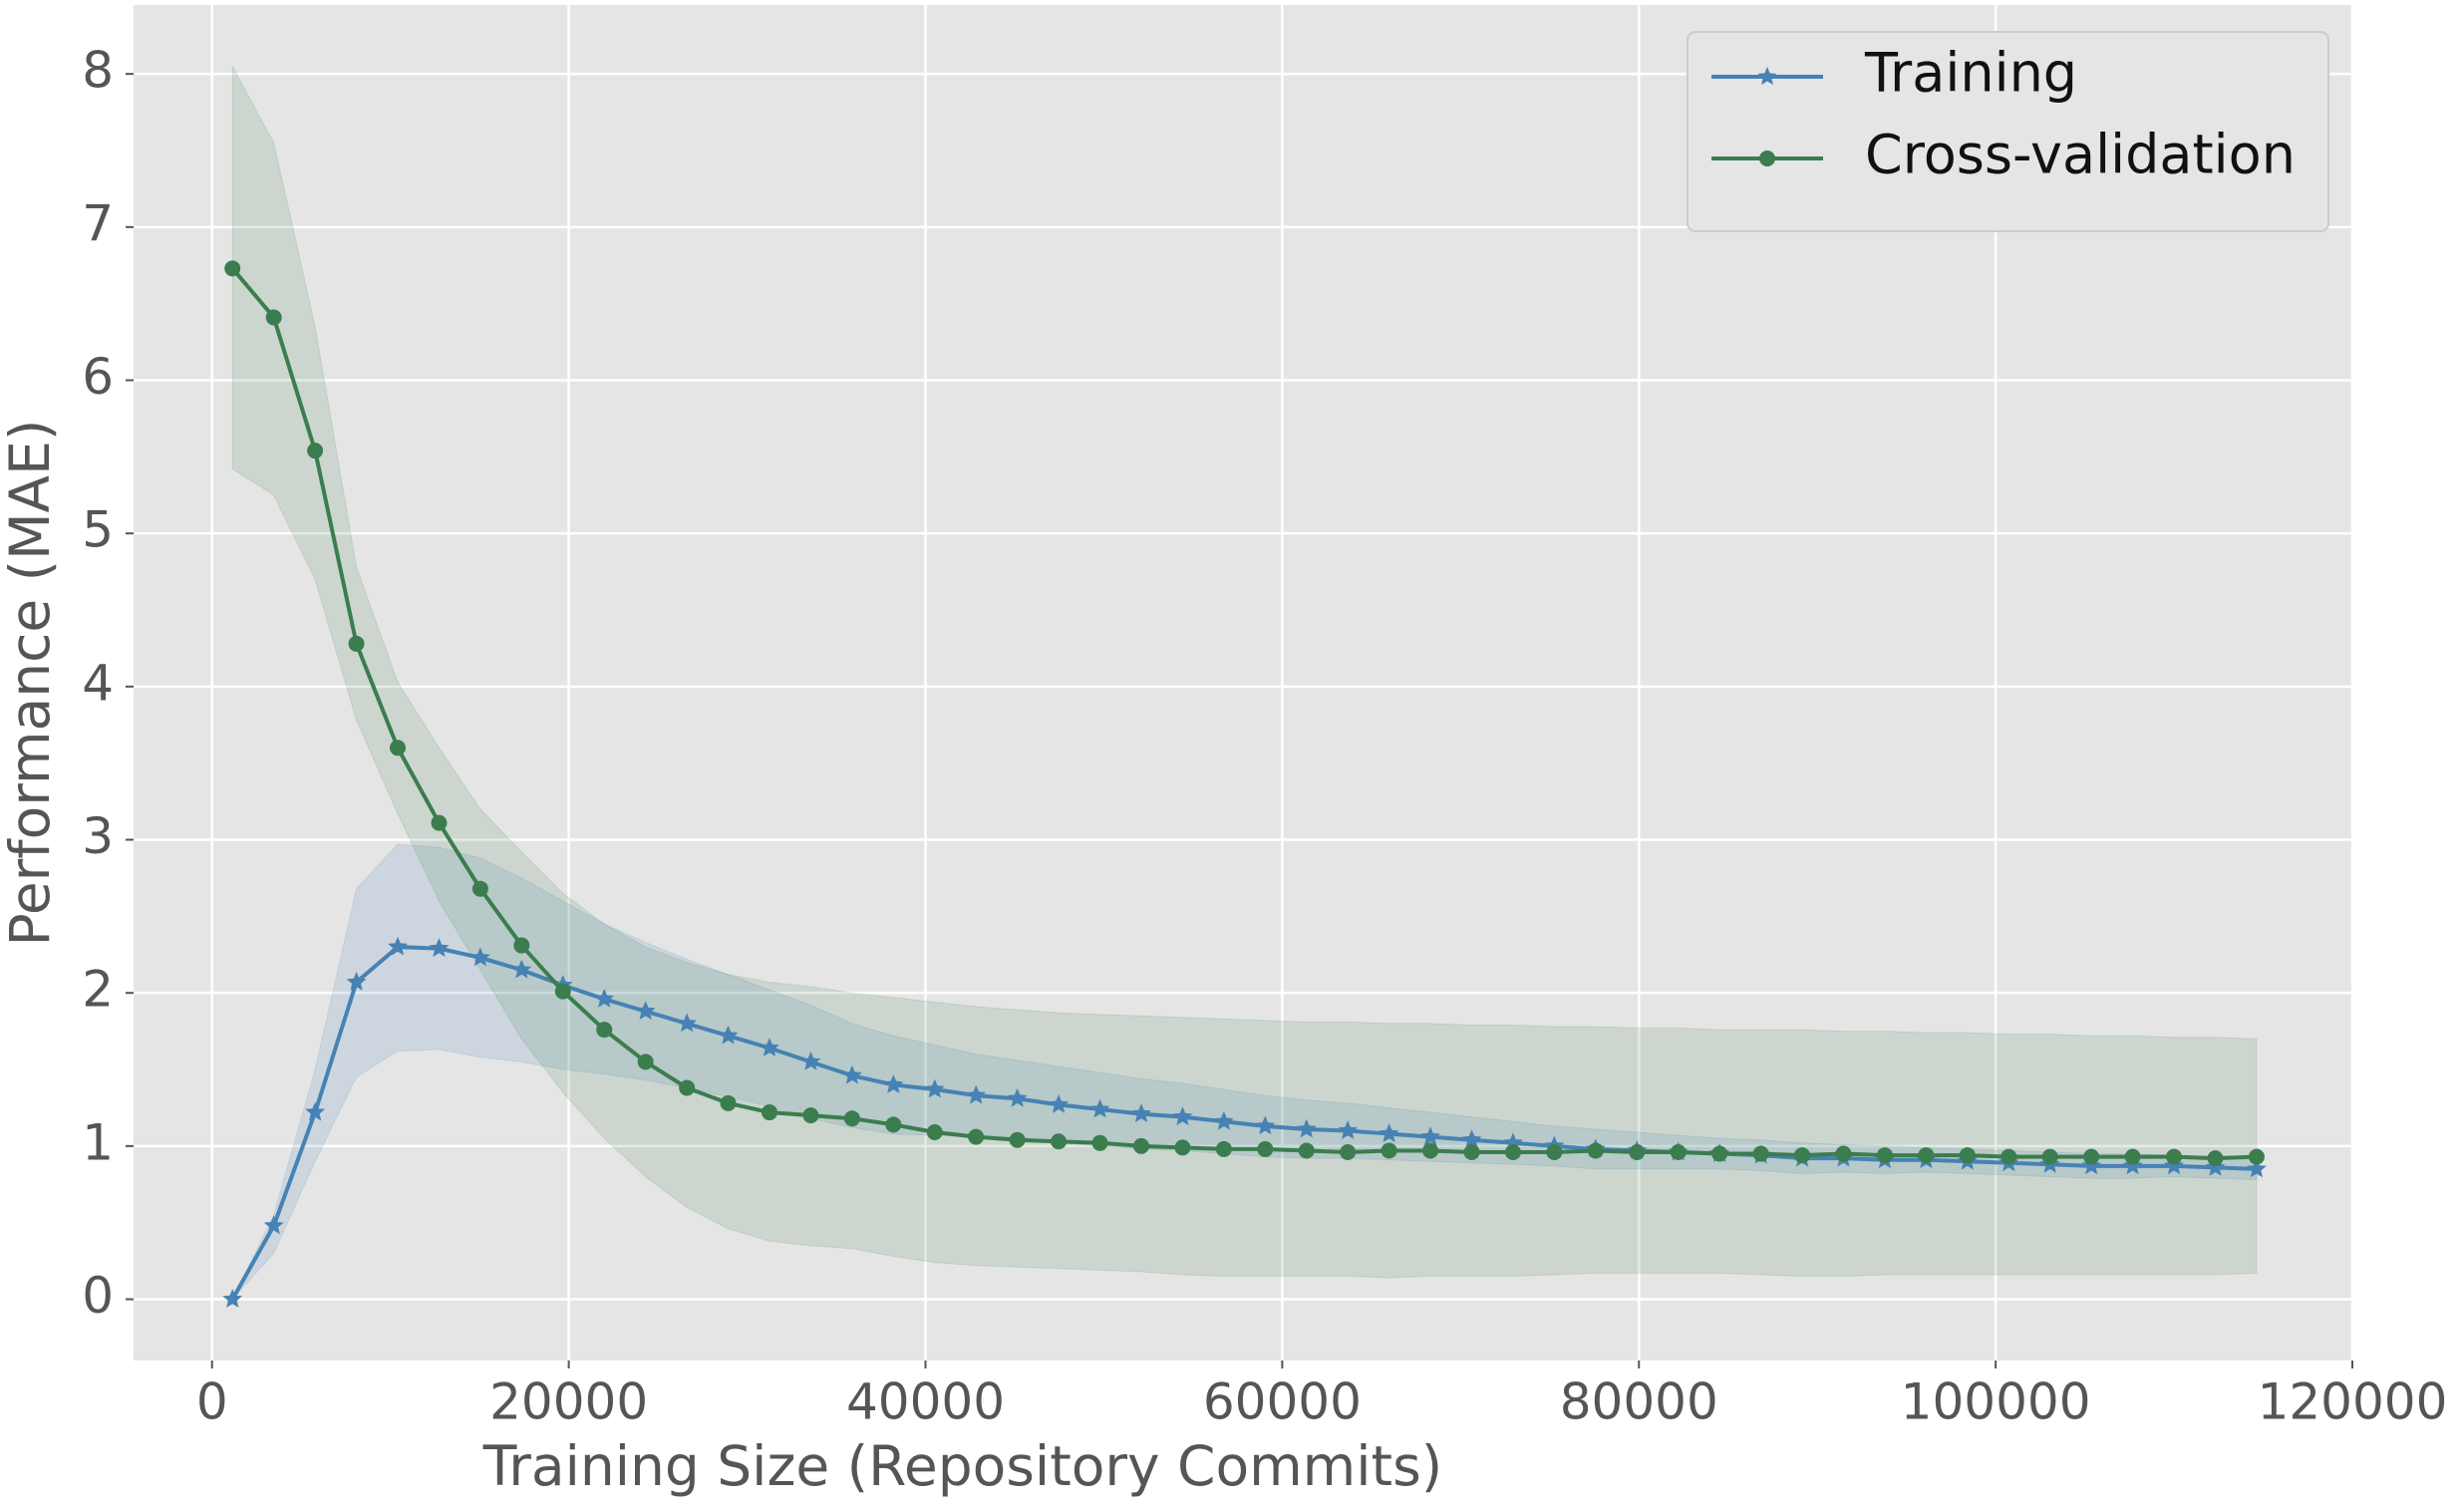  I want to click on y-tick-label: 5, so click(98, 530).